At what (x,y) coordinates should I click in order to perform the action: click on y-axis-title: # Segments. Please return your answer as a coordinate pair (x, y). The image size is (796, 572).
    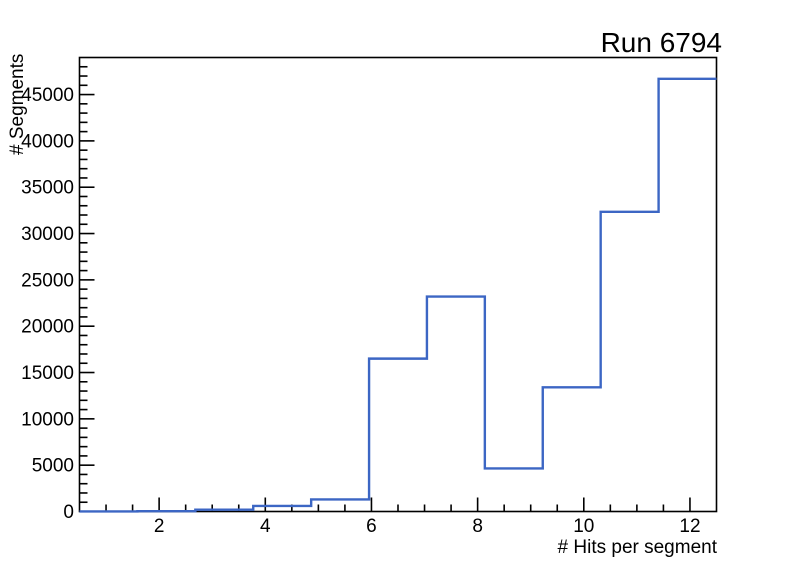
    Looking at the image, I should click on (17, 104).